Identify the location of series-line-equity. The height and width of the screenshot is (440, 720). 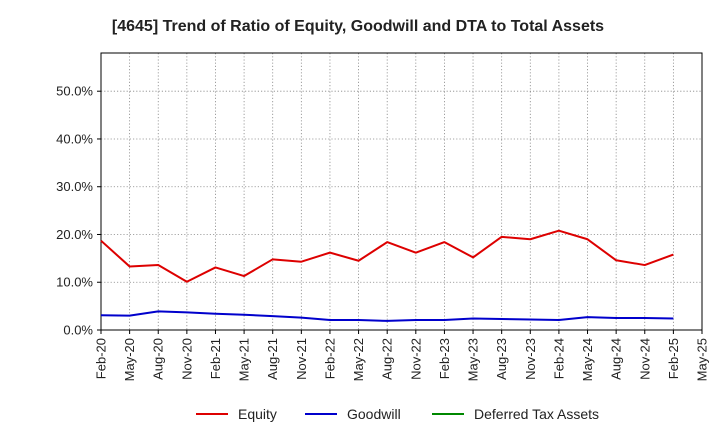
(387, 256).